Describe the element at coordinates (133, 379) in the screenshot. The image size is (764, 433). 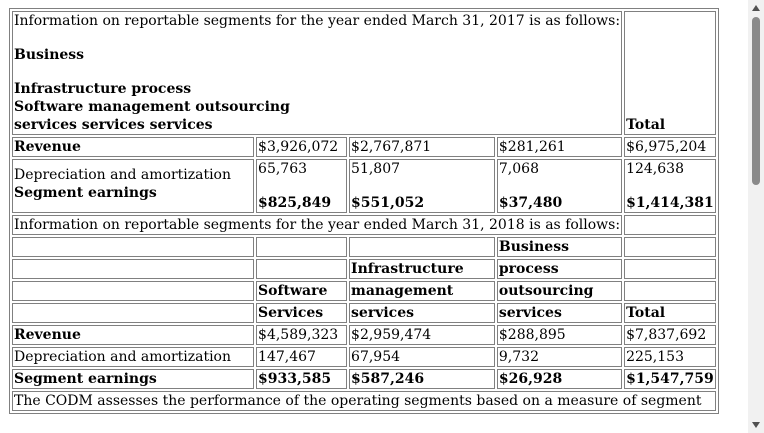
I see `row-label-earnings-2018: Segment earnings` at that location.